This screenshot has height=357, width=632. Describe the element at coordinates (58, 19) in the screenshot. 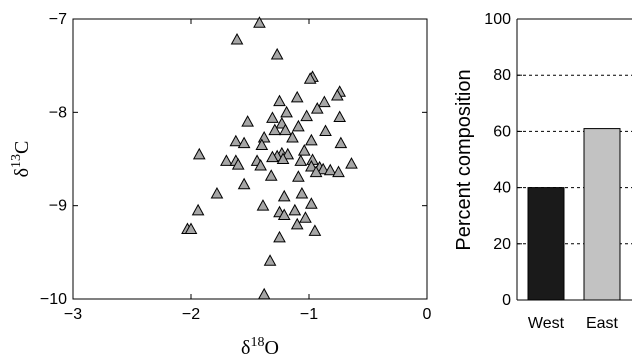

I see `y-tick-label: −7` at that location.